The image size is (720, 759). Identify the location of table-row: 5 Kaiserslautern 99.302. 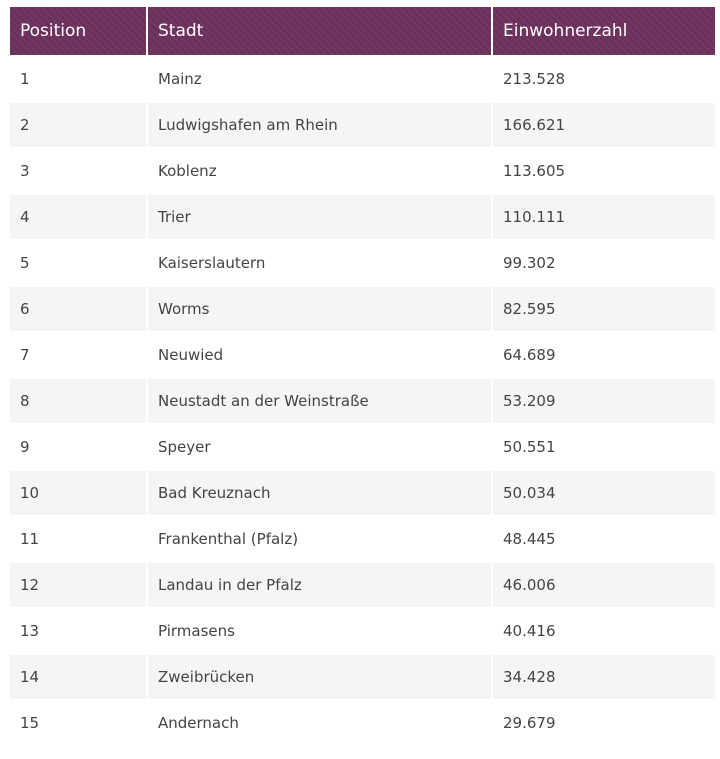
(362, 263).